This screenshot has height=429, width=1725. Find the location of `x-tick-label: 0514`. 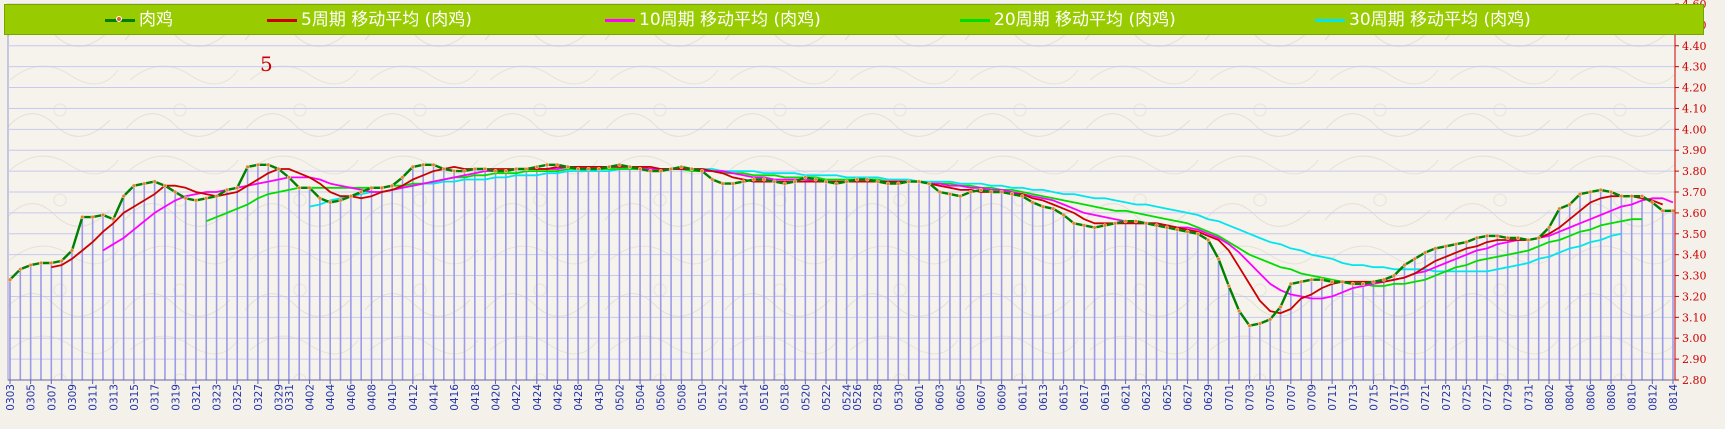

x-tick-label: 0514 is located at coordinates (744, 397).